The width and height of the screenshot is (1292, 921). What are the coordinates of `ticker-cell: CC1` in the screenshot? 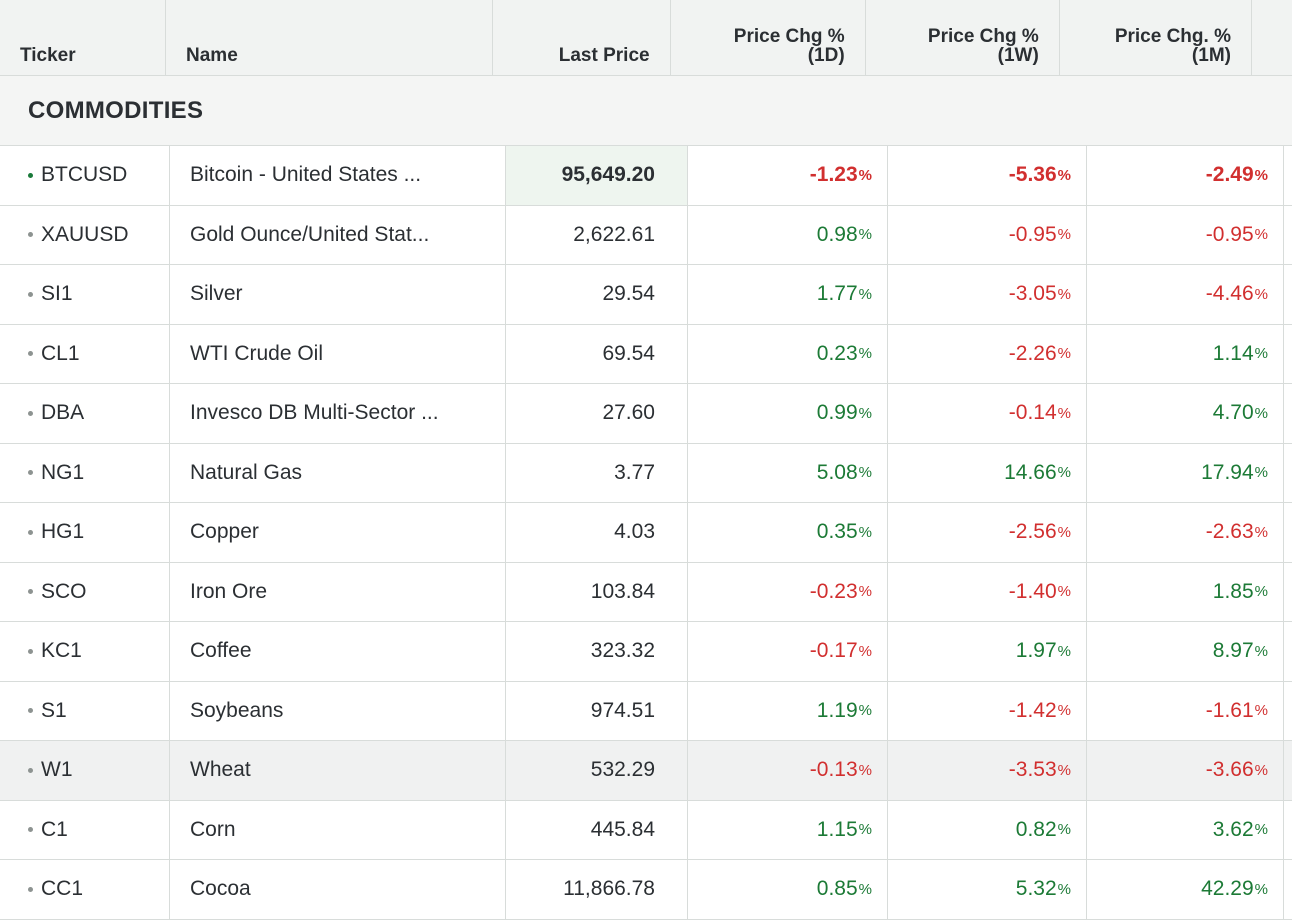 It's located at (85, 889).